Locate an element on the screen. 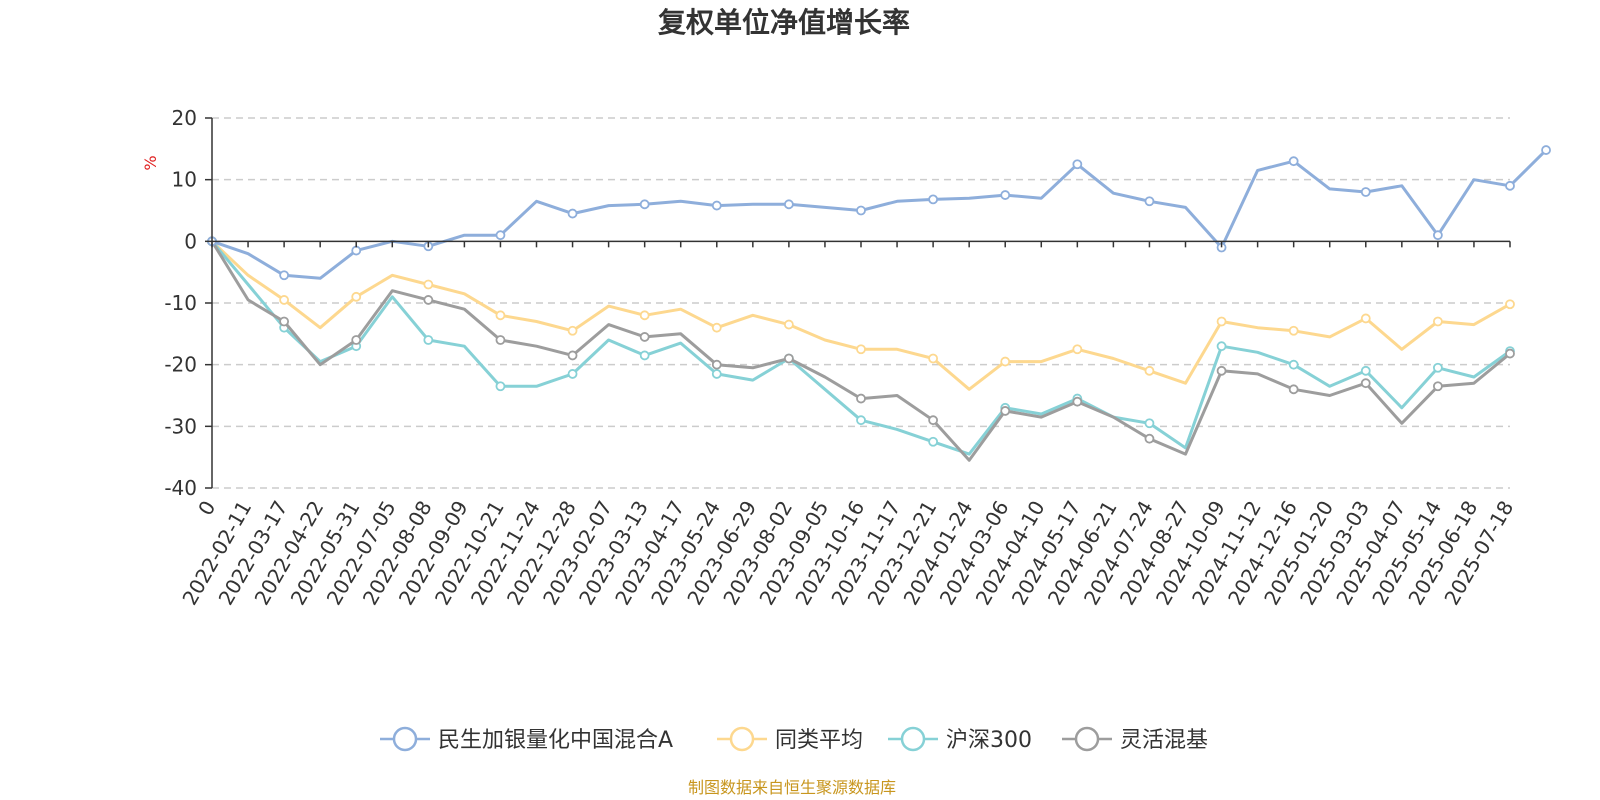  x-tick-label: 0 is located at coordinates (206, 508).